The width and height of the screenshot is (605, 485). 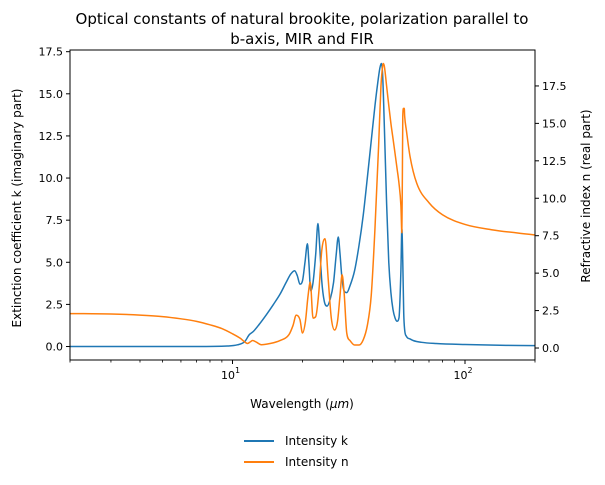 What do you see at coordinates (51, 52) in the screenshot?
I see `y-left-tick-label: 17.5` at bounding box center [51, 52].